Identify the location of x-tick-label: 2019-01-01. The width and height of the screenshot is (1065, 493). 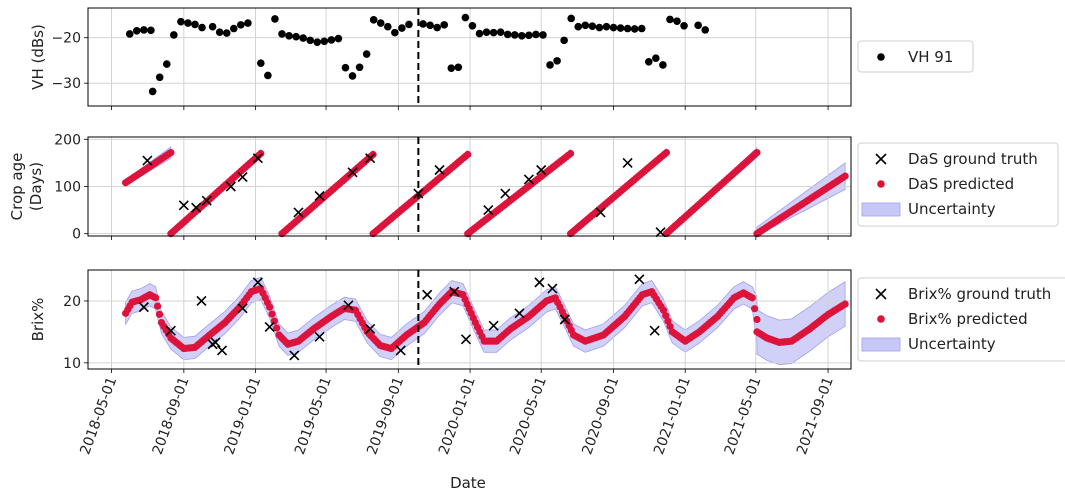
(242, 416).